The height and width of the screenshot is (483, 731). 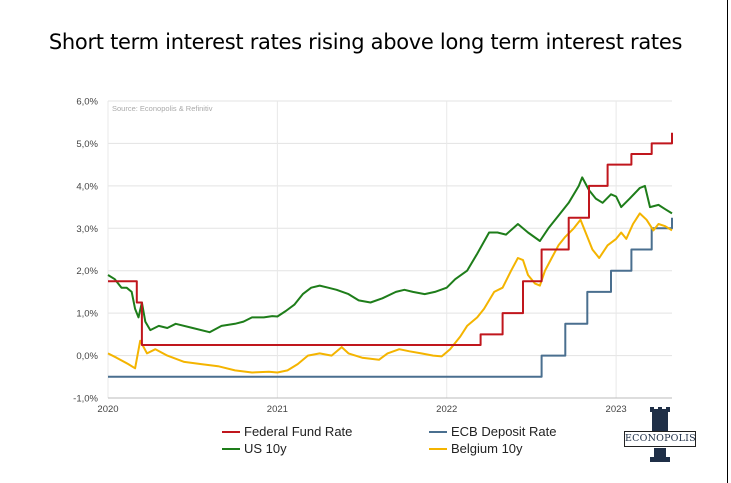 I want to click on y-tick-label: 0,0%, so click(x=87, y=356).